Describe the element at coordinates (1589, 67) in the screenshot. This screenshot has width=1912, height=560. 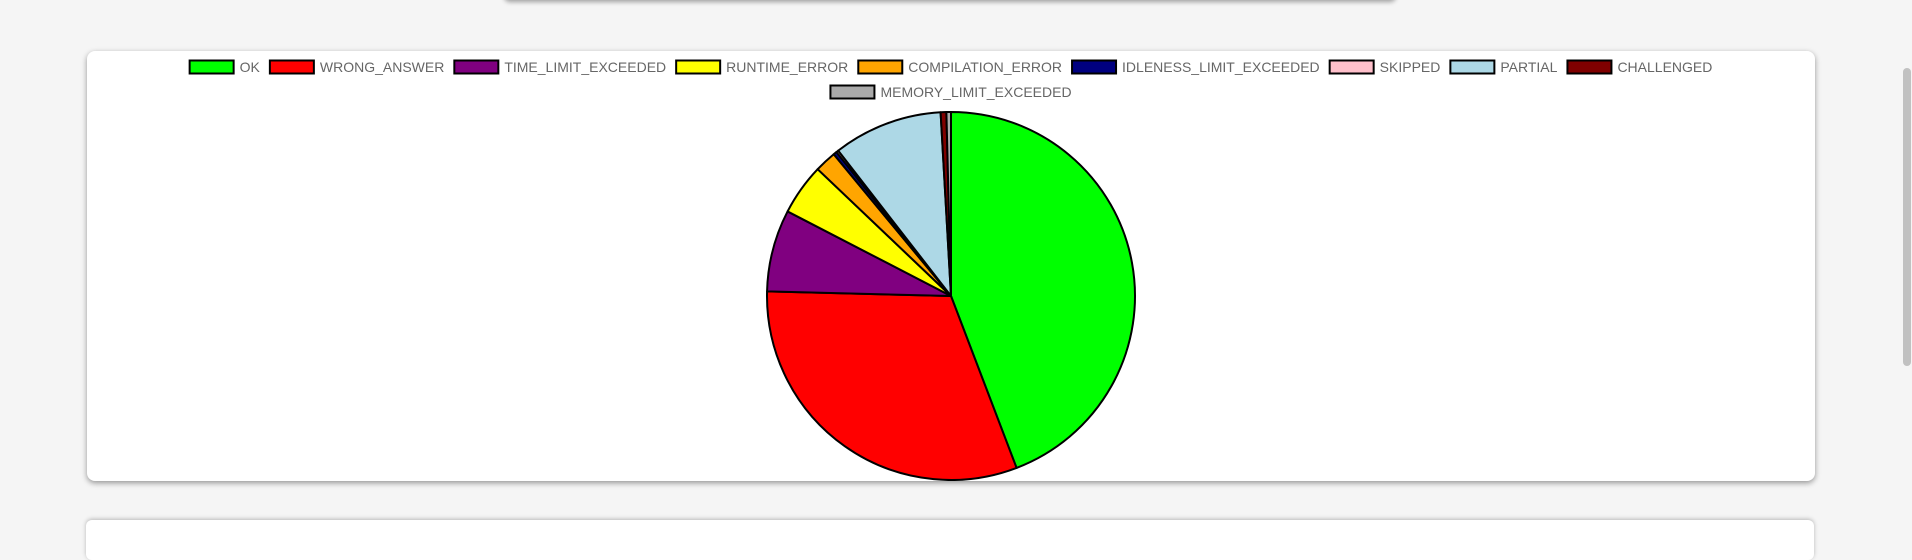
I see `legend-swatch-challenged` at that location.